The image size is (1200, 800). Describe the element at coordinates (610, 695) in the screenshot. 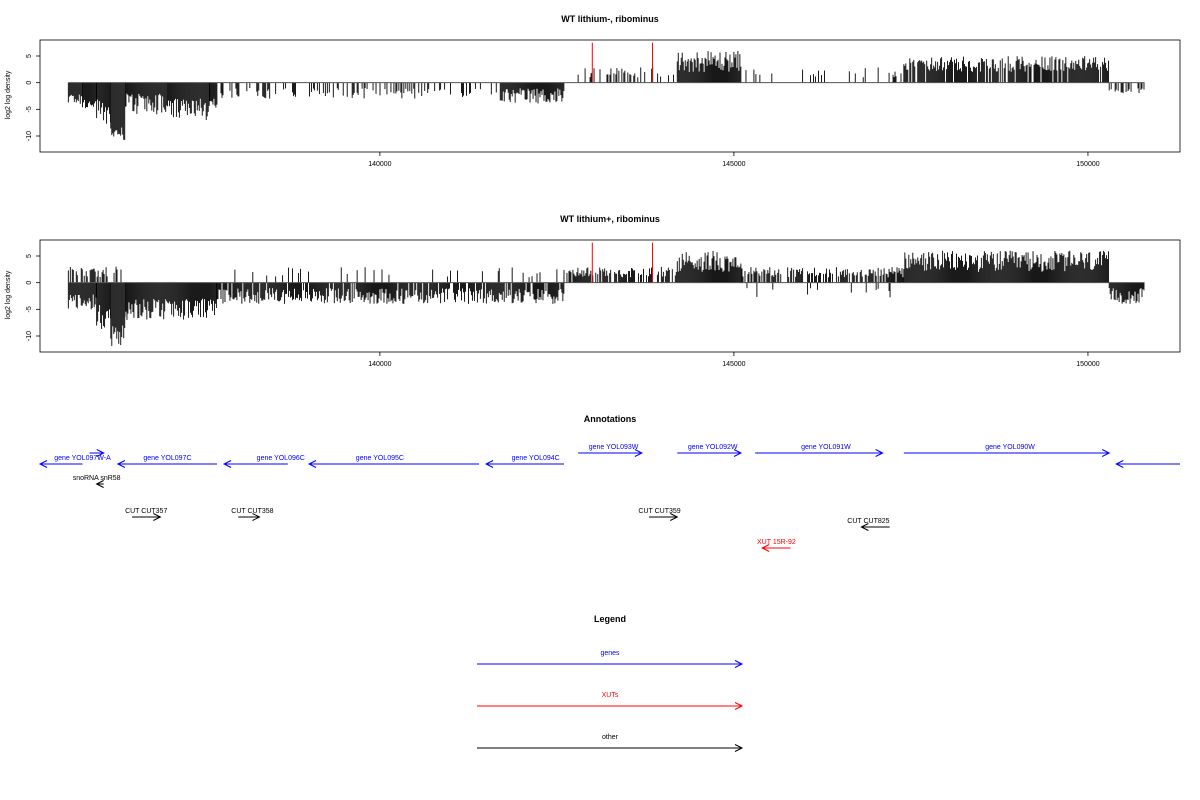

I see `legend-label: XUTs` at that location.